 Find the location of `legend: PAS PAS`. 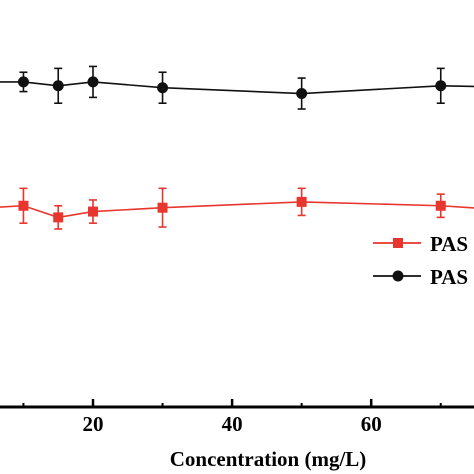

legend: PAS PAS is located at coordinates (420, 260).